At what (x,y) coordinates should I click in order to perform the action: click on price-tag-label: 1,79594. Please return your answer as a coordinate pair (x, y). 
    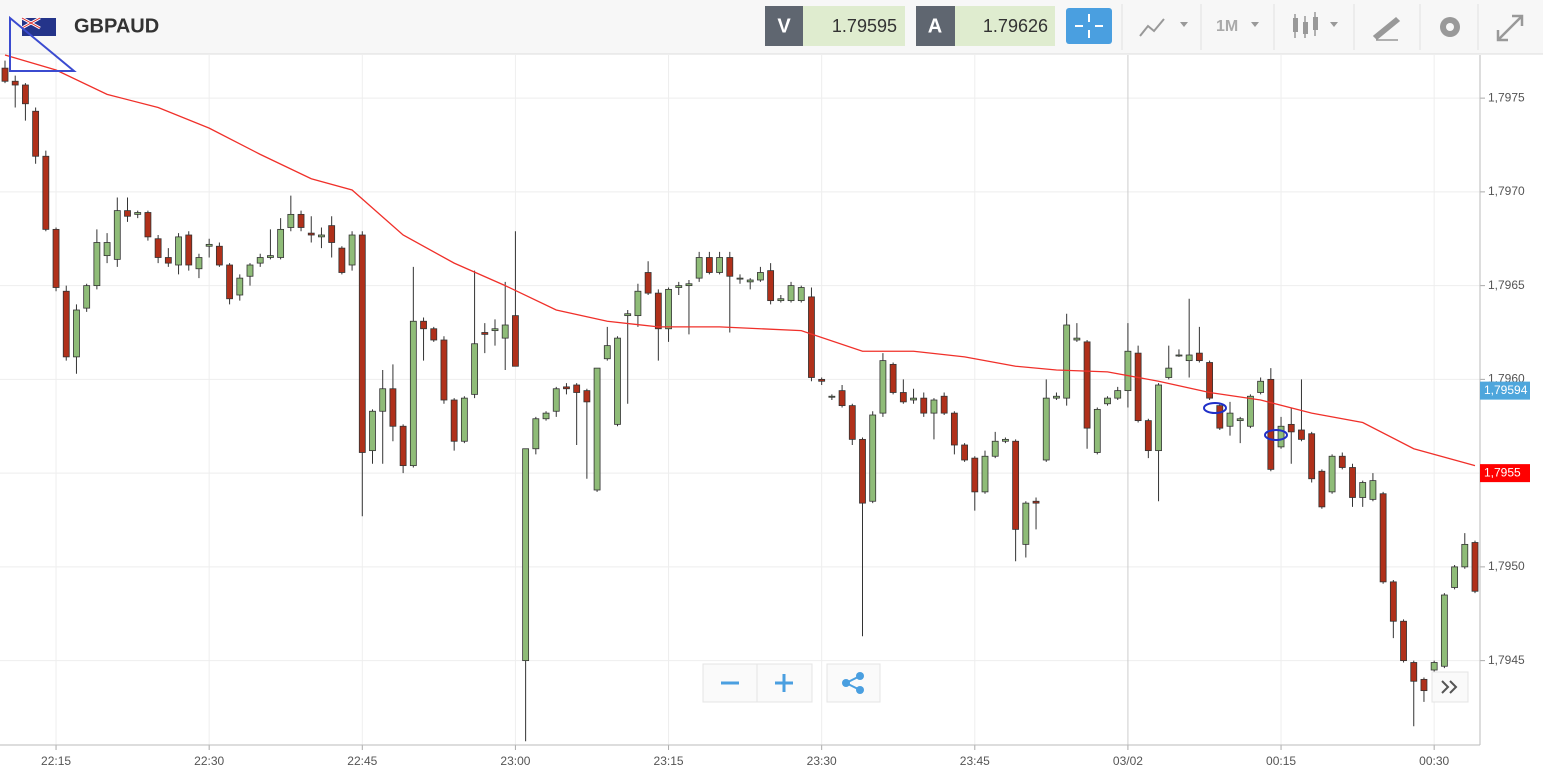
    Looking at the image, I should click on (1506, 390).